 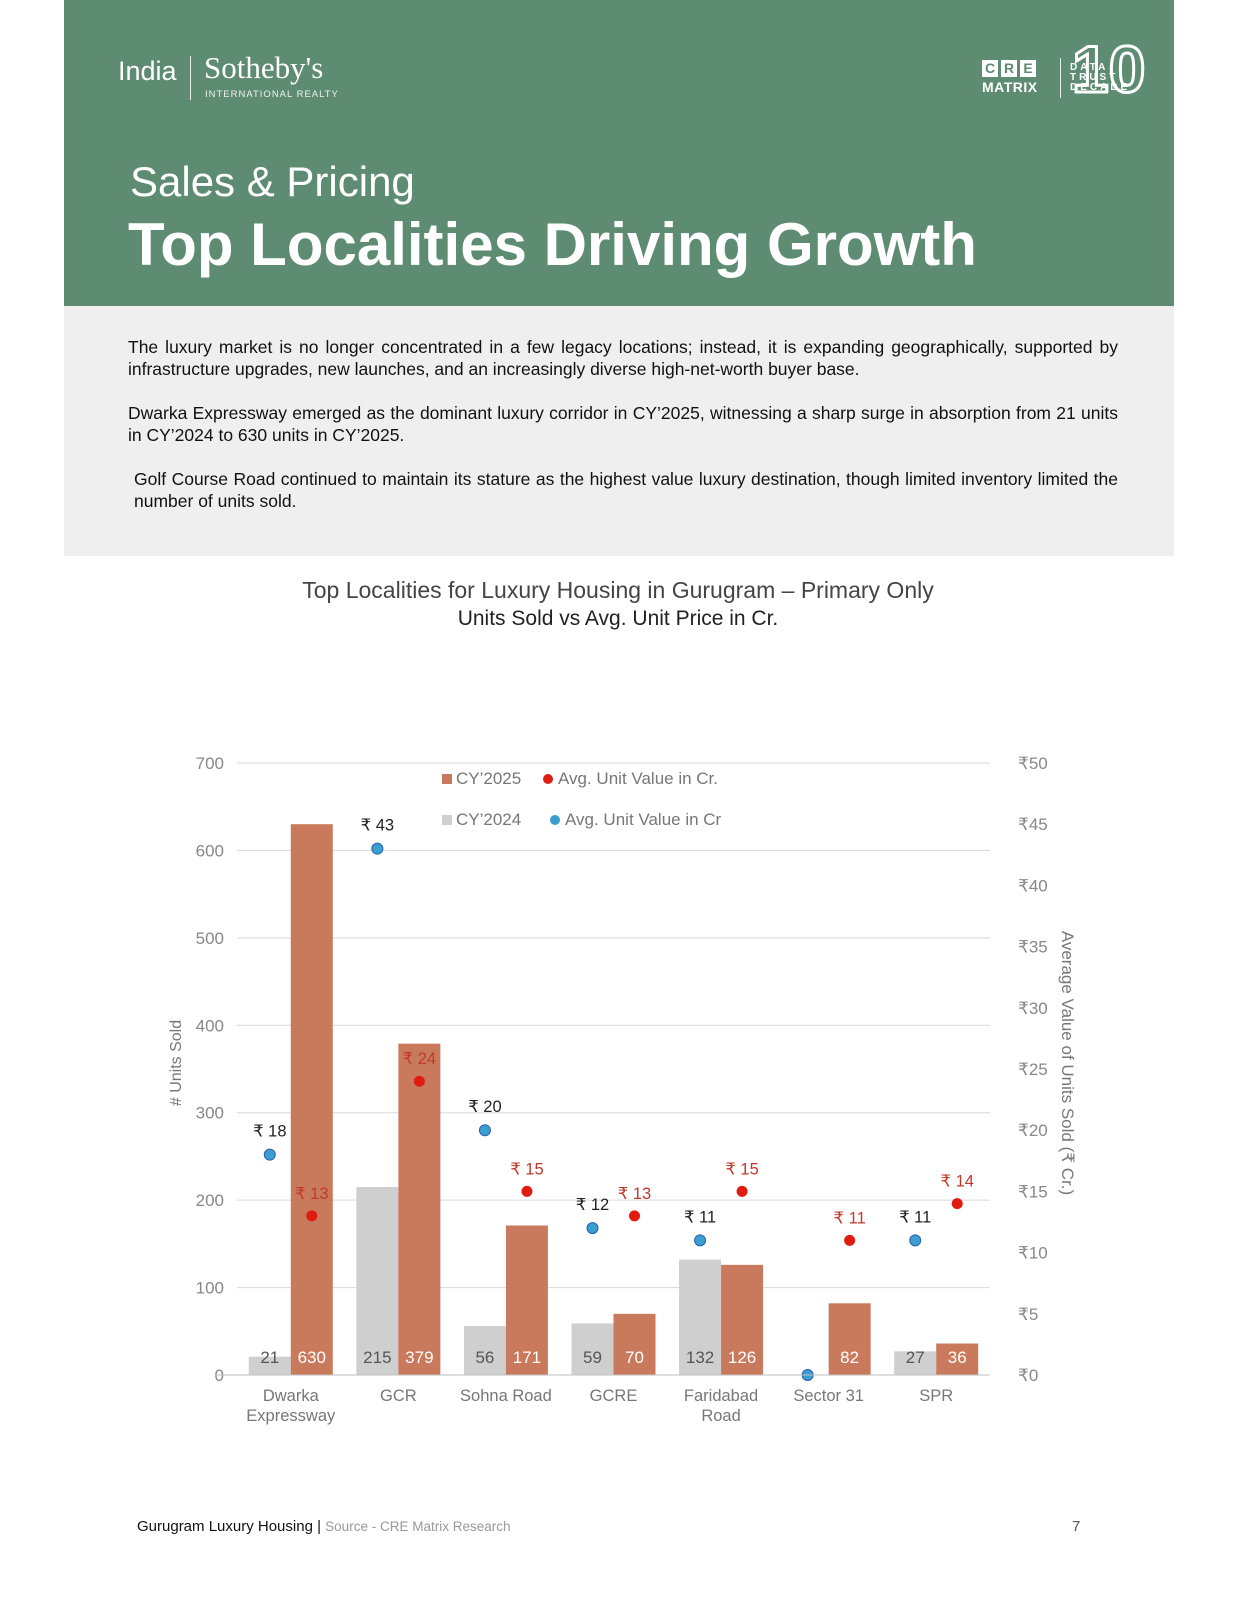 What do you see at coordinates (990, 68) in the screenshot?
I see `cre-letter: C` at bounding box center [990, 68].